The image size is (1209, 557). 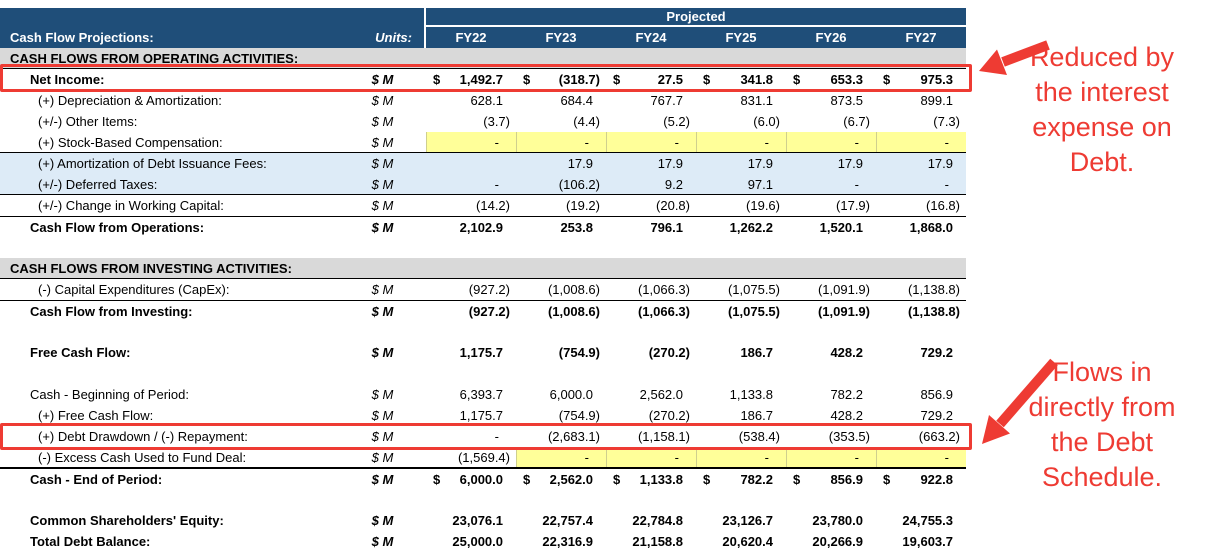 I want to click on value-cell: (1,158.1), so click(x=663, y=436).